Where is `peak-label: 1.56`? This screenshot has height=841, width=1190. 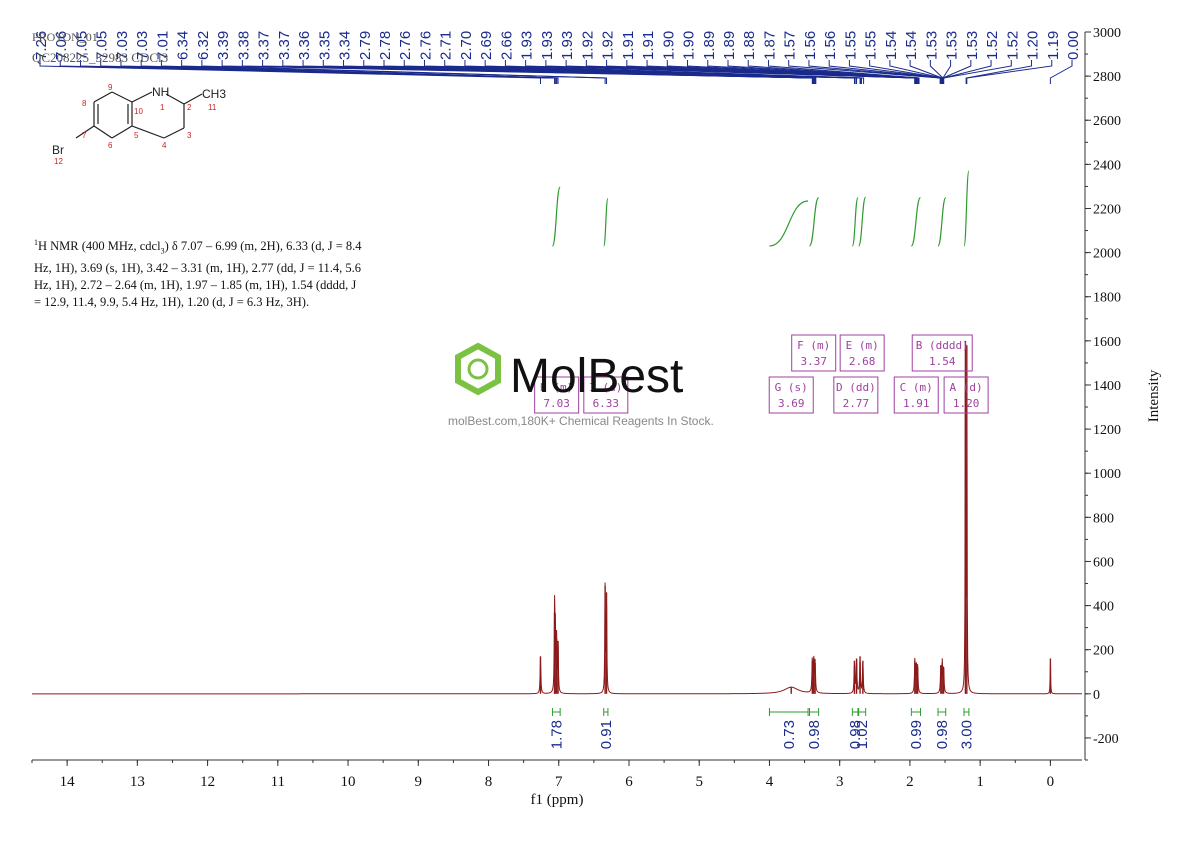
peak-label: 1.56 is located at coordinates (830, 45).